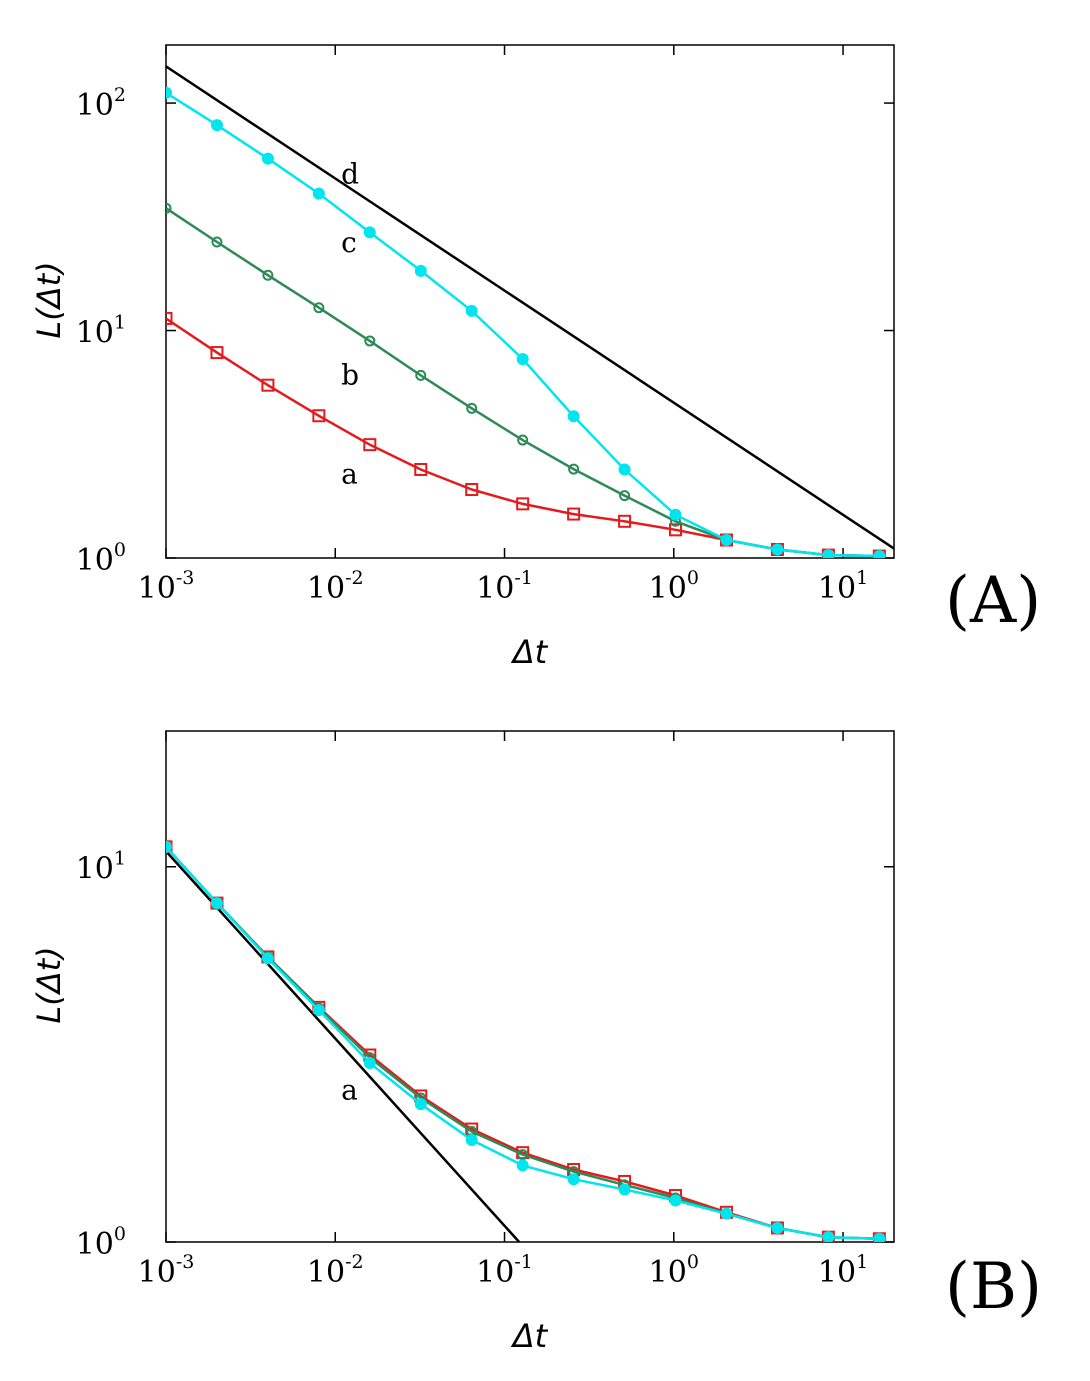 The image size is (1090, 1381). Describe the element at coordinates (349, 242) in the screenshot. I see `annotation-c: c` at that location.